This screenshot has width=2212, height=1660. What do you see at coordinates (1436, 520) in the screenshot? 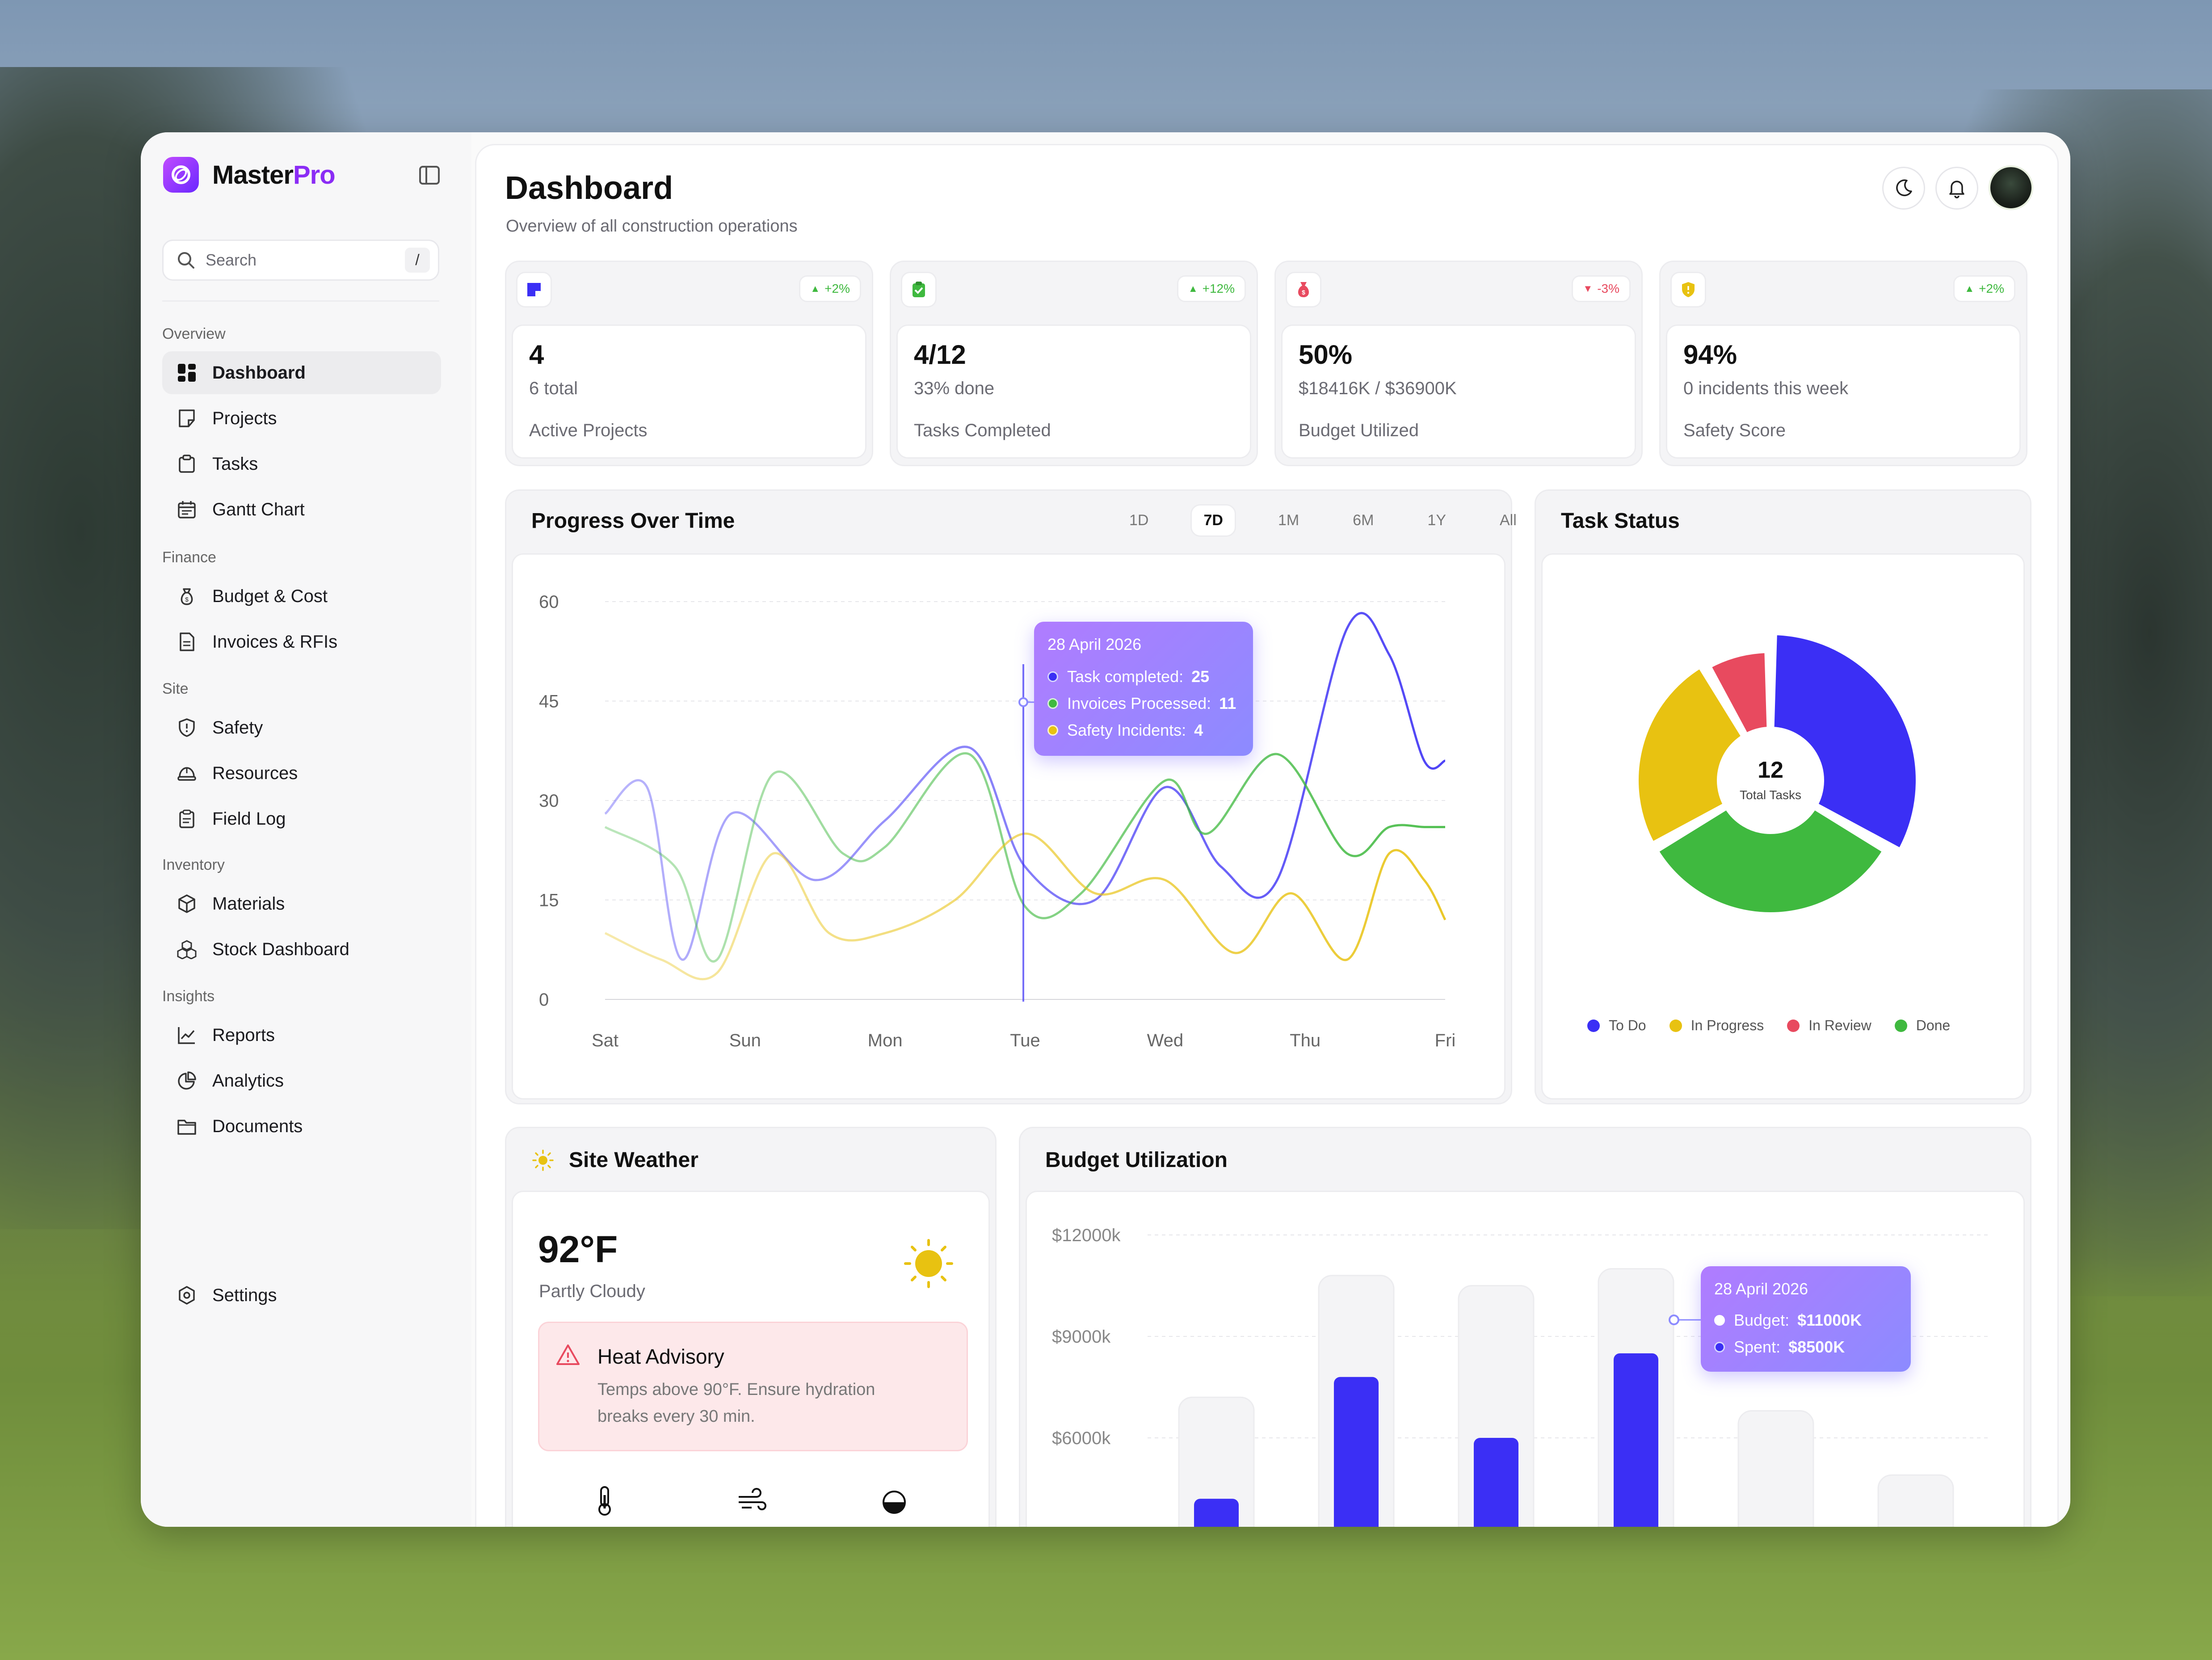
I see `range-1y: 1Y` at bounding box center [1436, 520].